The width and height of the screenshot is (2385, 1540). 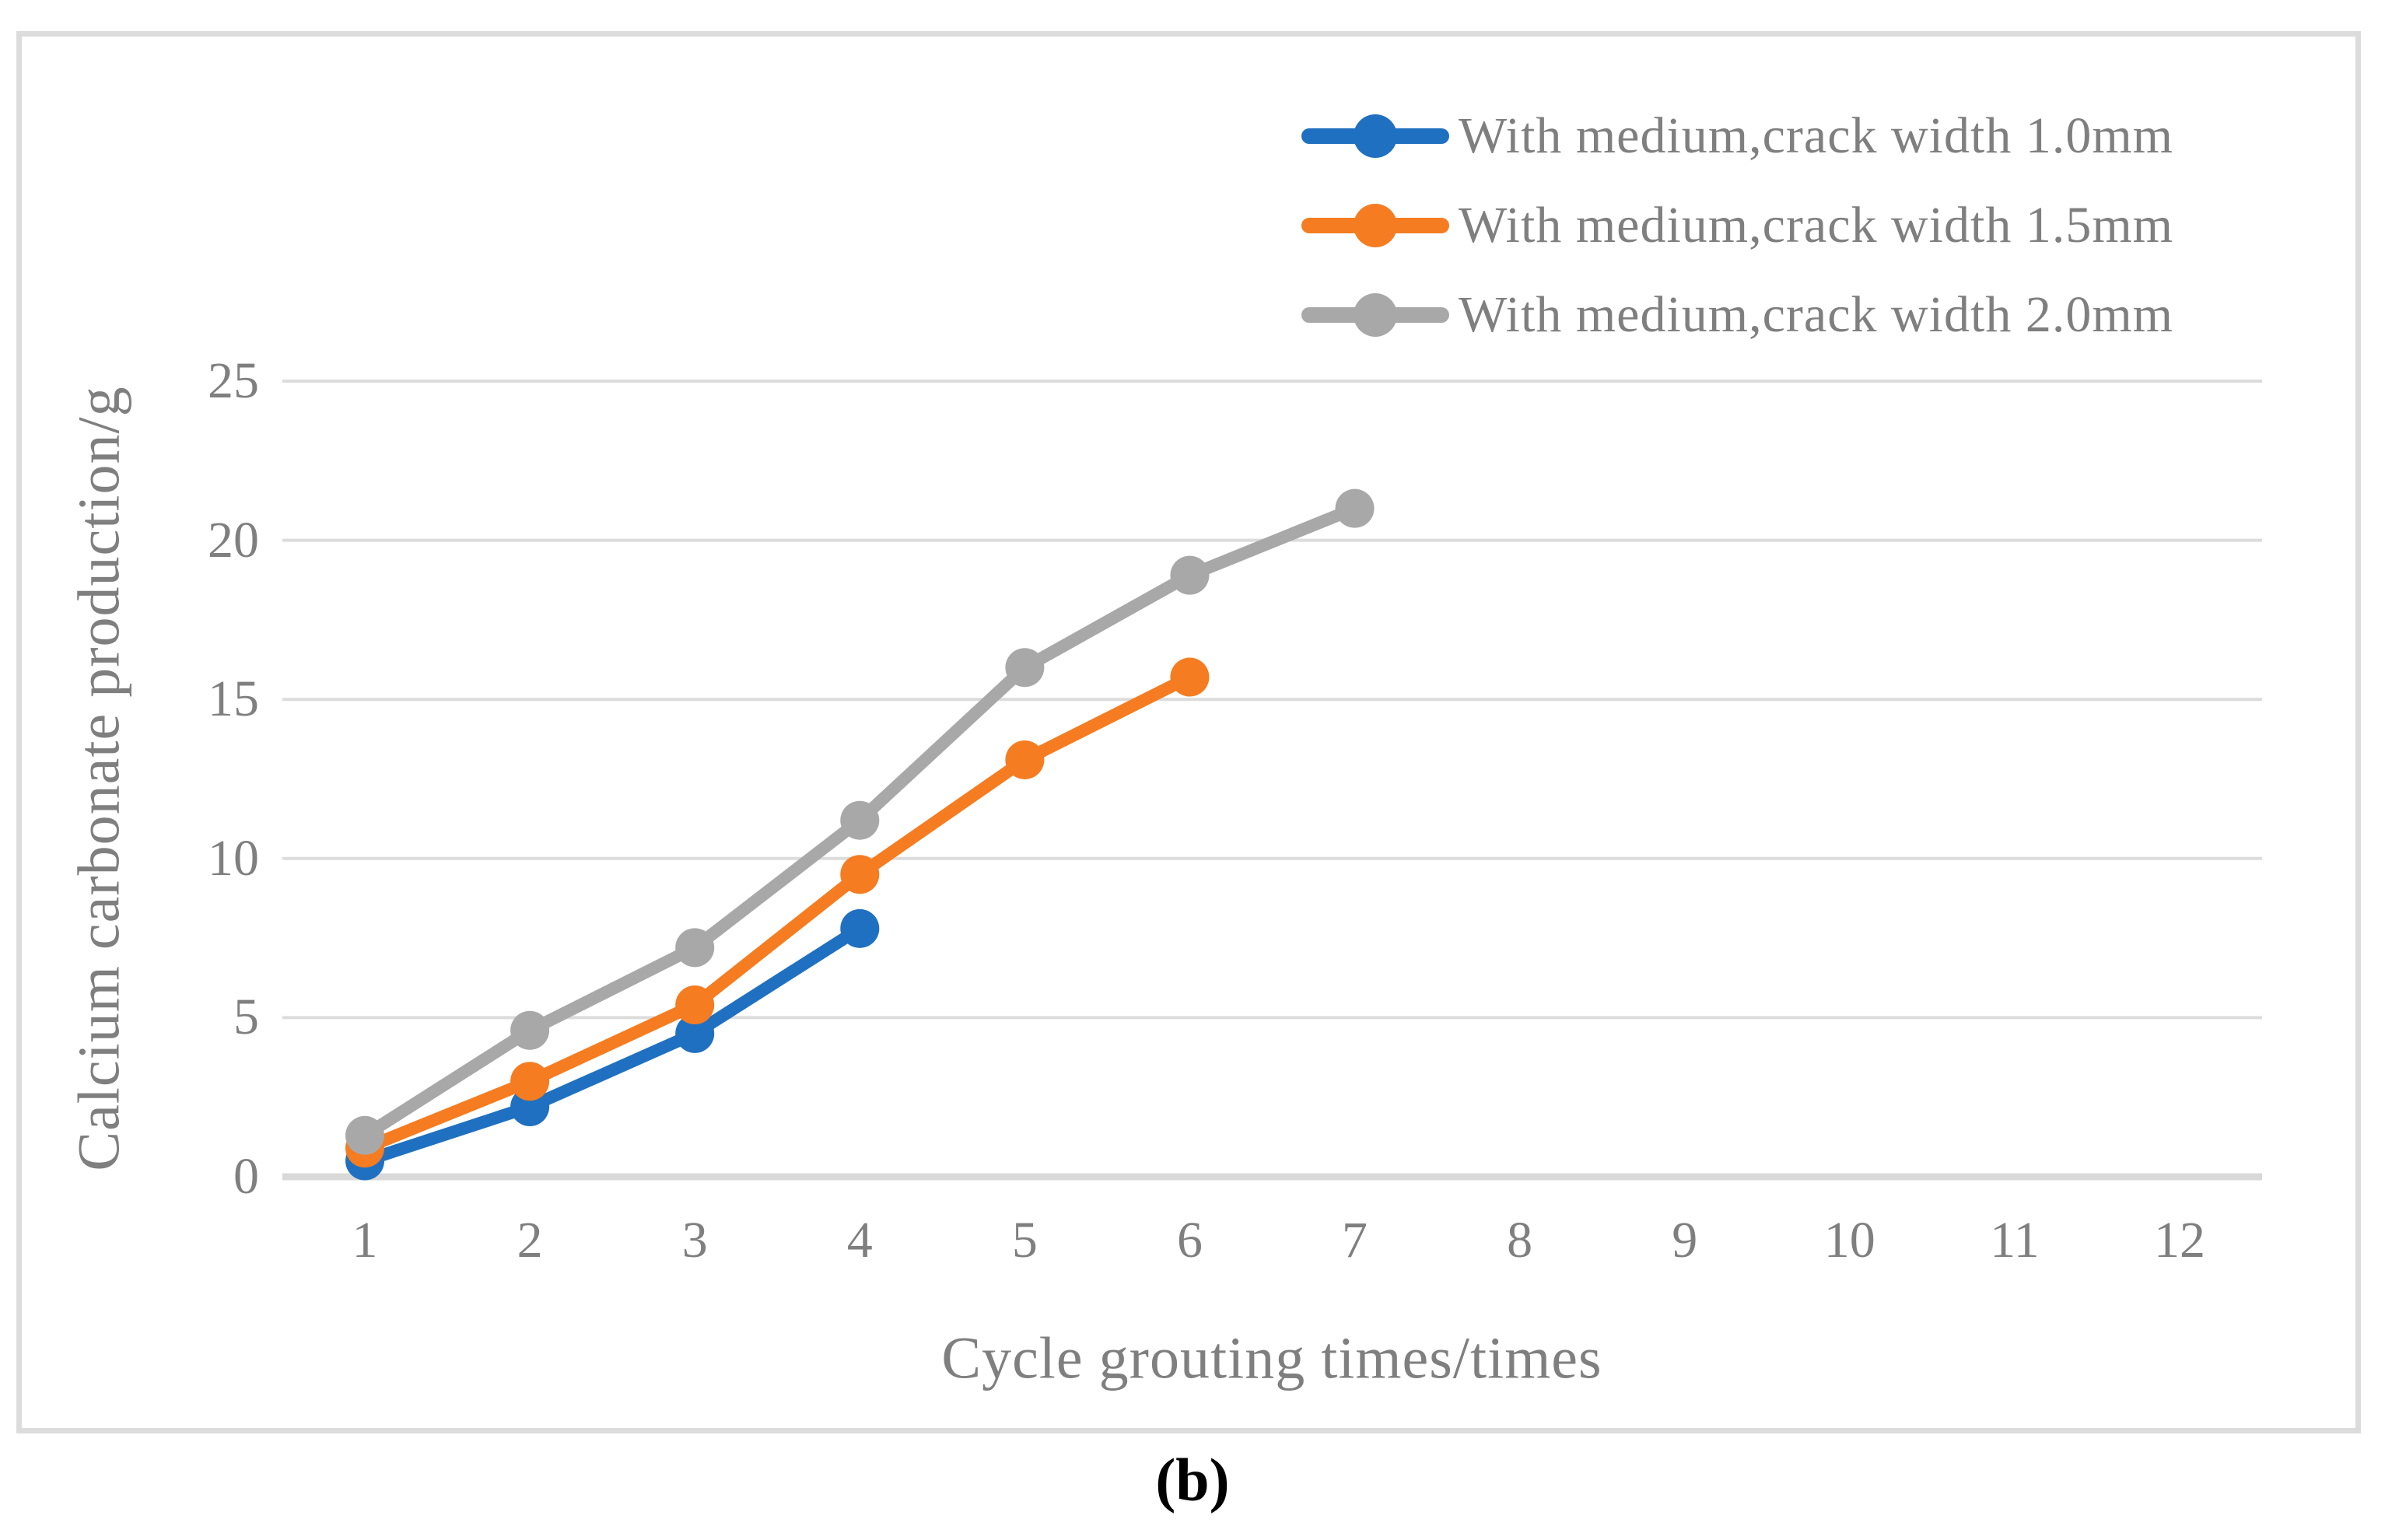 What do you see at coordinates (1816, 315) in the screenshot?
I see `legend-label-2: With medium,crack width 2.0mm` at bounding box center [1816, 315].